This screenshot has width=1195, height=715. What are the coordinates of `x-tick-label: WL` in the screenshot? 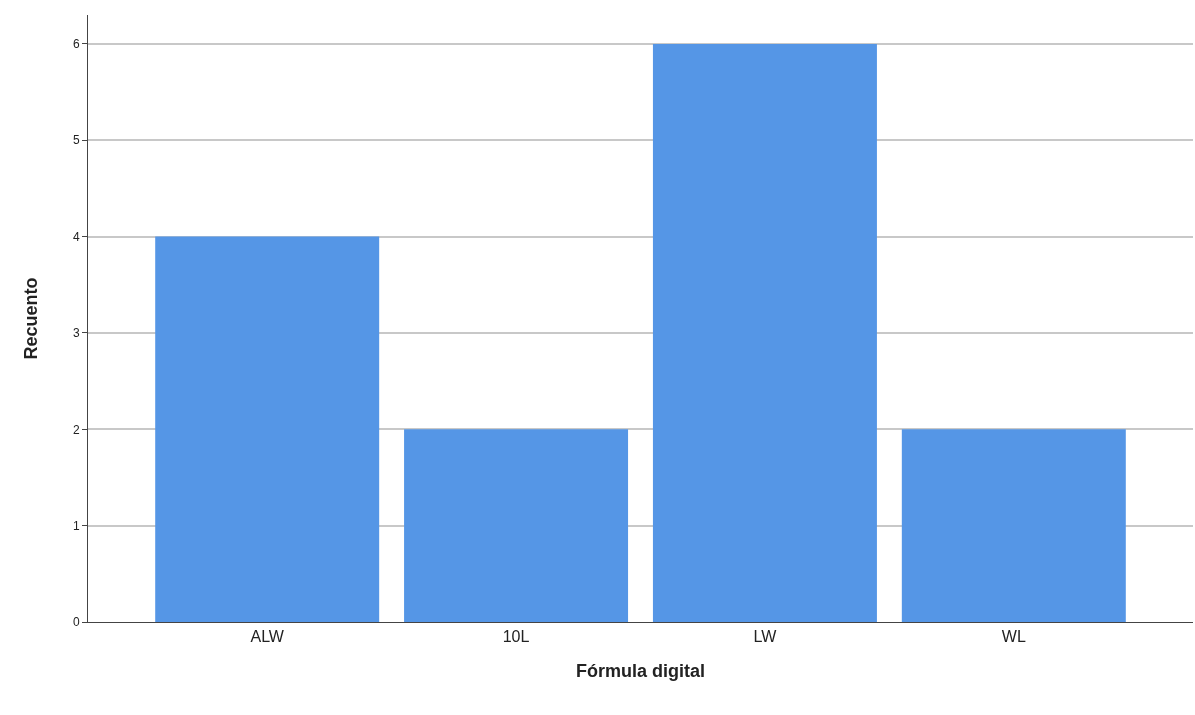 It's located at (1013, 637).